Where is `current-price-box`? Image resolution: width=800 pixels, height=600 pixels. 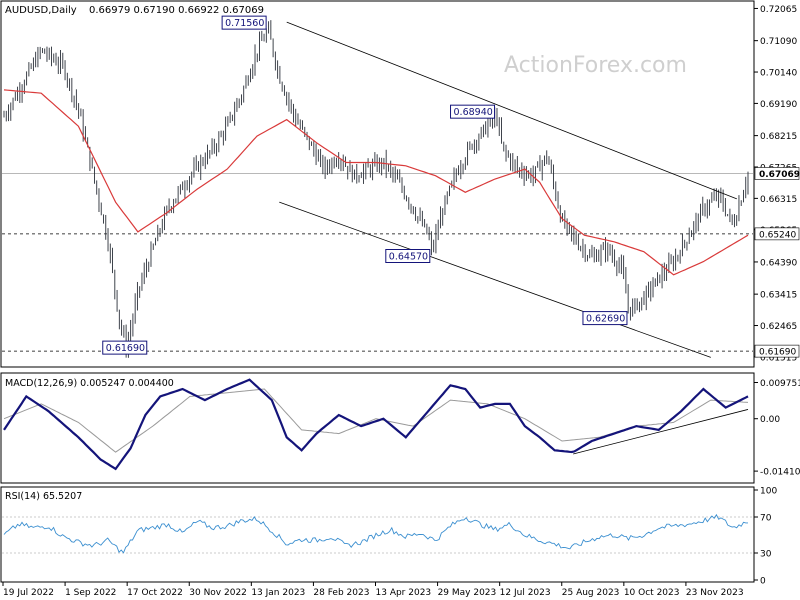 current-price-box is located at coordinates (777, 173).